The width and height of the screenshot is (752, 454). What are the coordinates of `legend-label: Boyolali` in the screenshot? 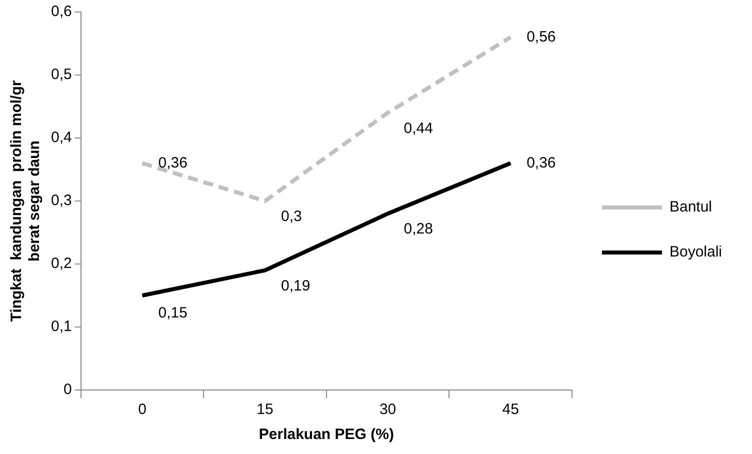 It's located at (695, 252).